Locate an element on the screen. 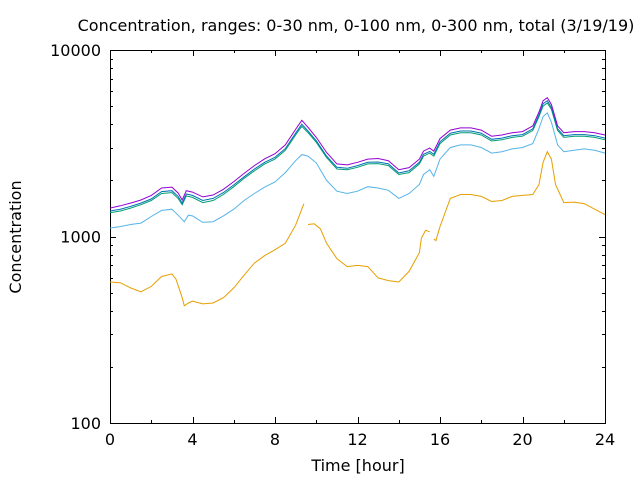 This screenshot has height=480, width=640. x-tick-label: 4 is located at coordinates (192, 439).